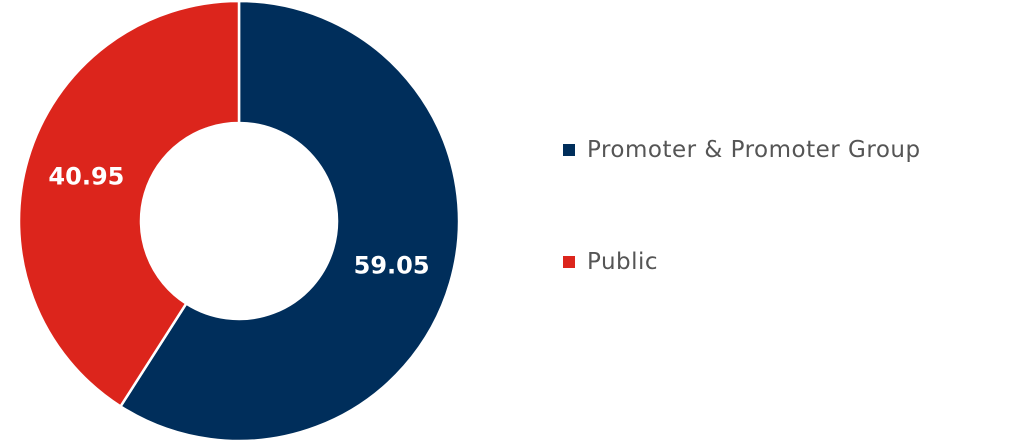 The image size is (1014, 447). Describe the element at coordinates (622, 262) in the screenshot. I see `legend-label: Public` at that location.